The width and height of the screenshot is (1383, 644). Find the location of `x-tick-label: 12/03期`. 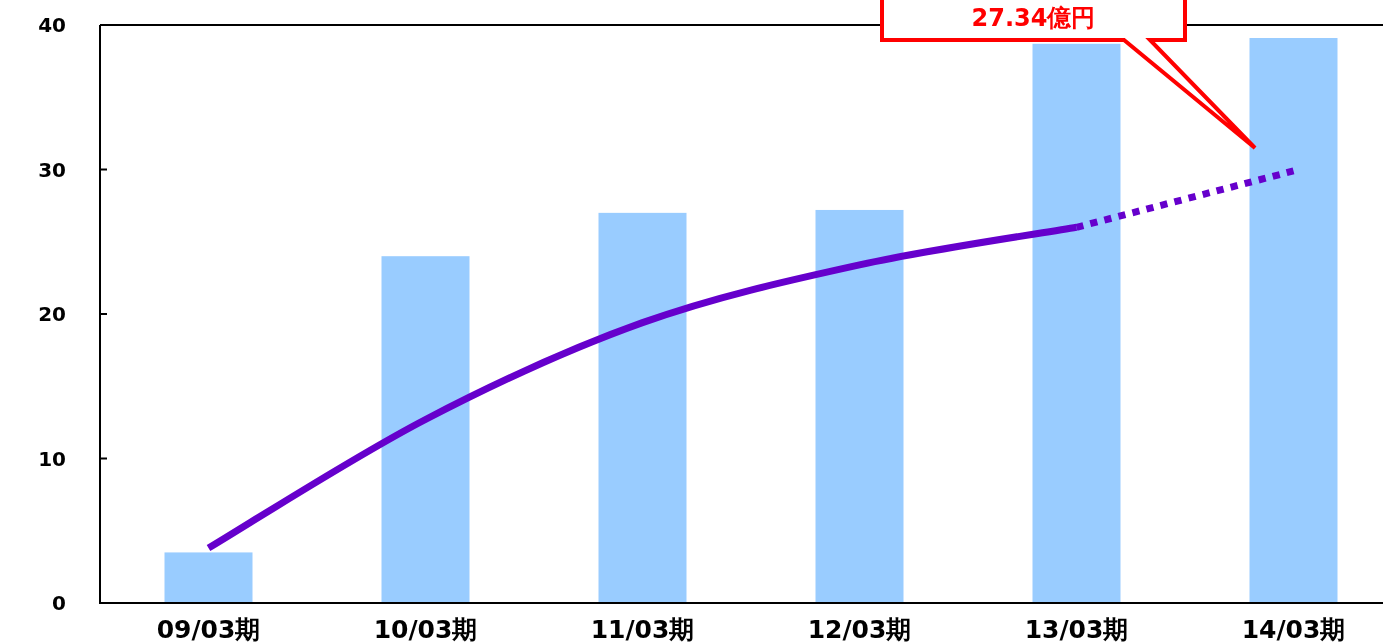

x-tick-label: 12/03期 is located at coordinates (859, 629).